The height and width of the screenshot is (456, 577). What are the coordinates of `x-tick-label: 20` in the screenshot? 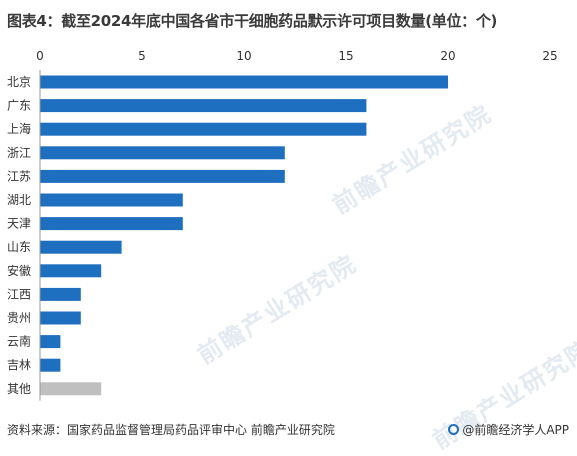 It's located at (447, 56).